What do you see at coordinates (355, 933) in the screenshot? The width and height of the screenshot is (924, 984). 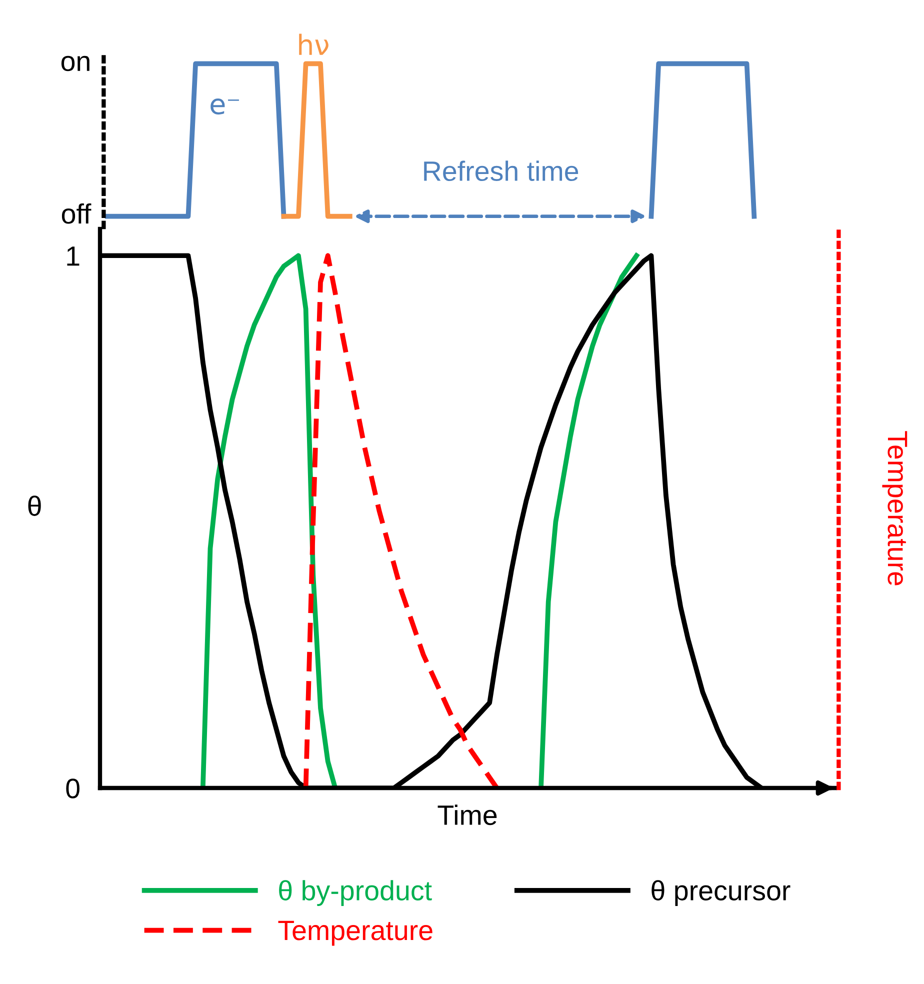 I see `legend-label: Temperature` at bounding box center [355, 933].